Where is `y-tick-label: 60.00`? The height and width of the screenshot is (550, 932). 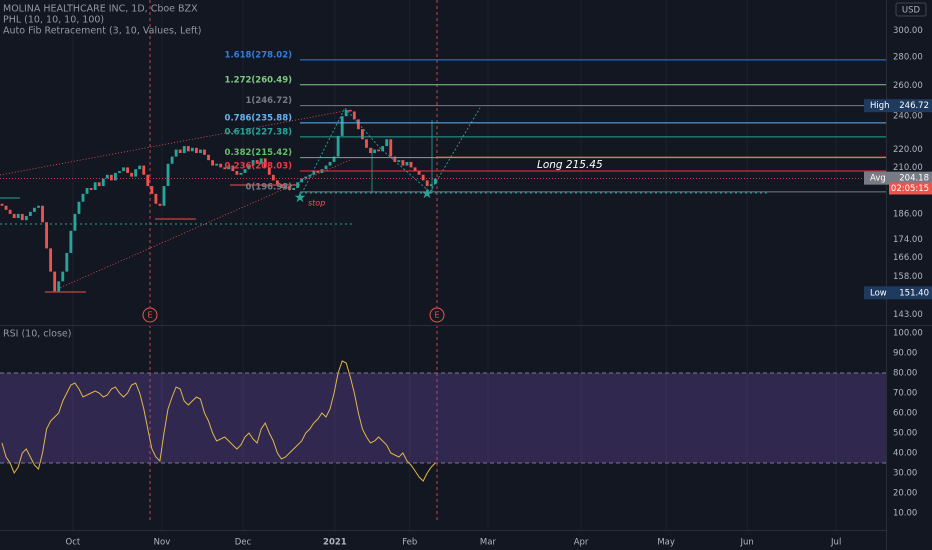
y-tick-label: 60.00 is located at coordinates (905, 414).